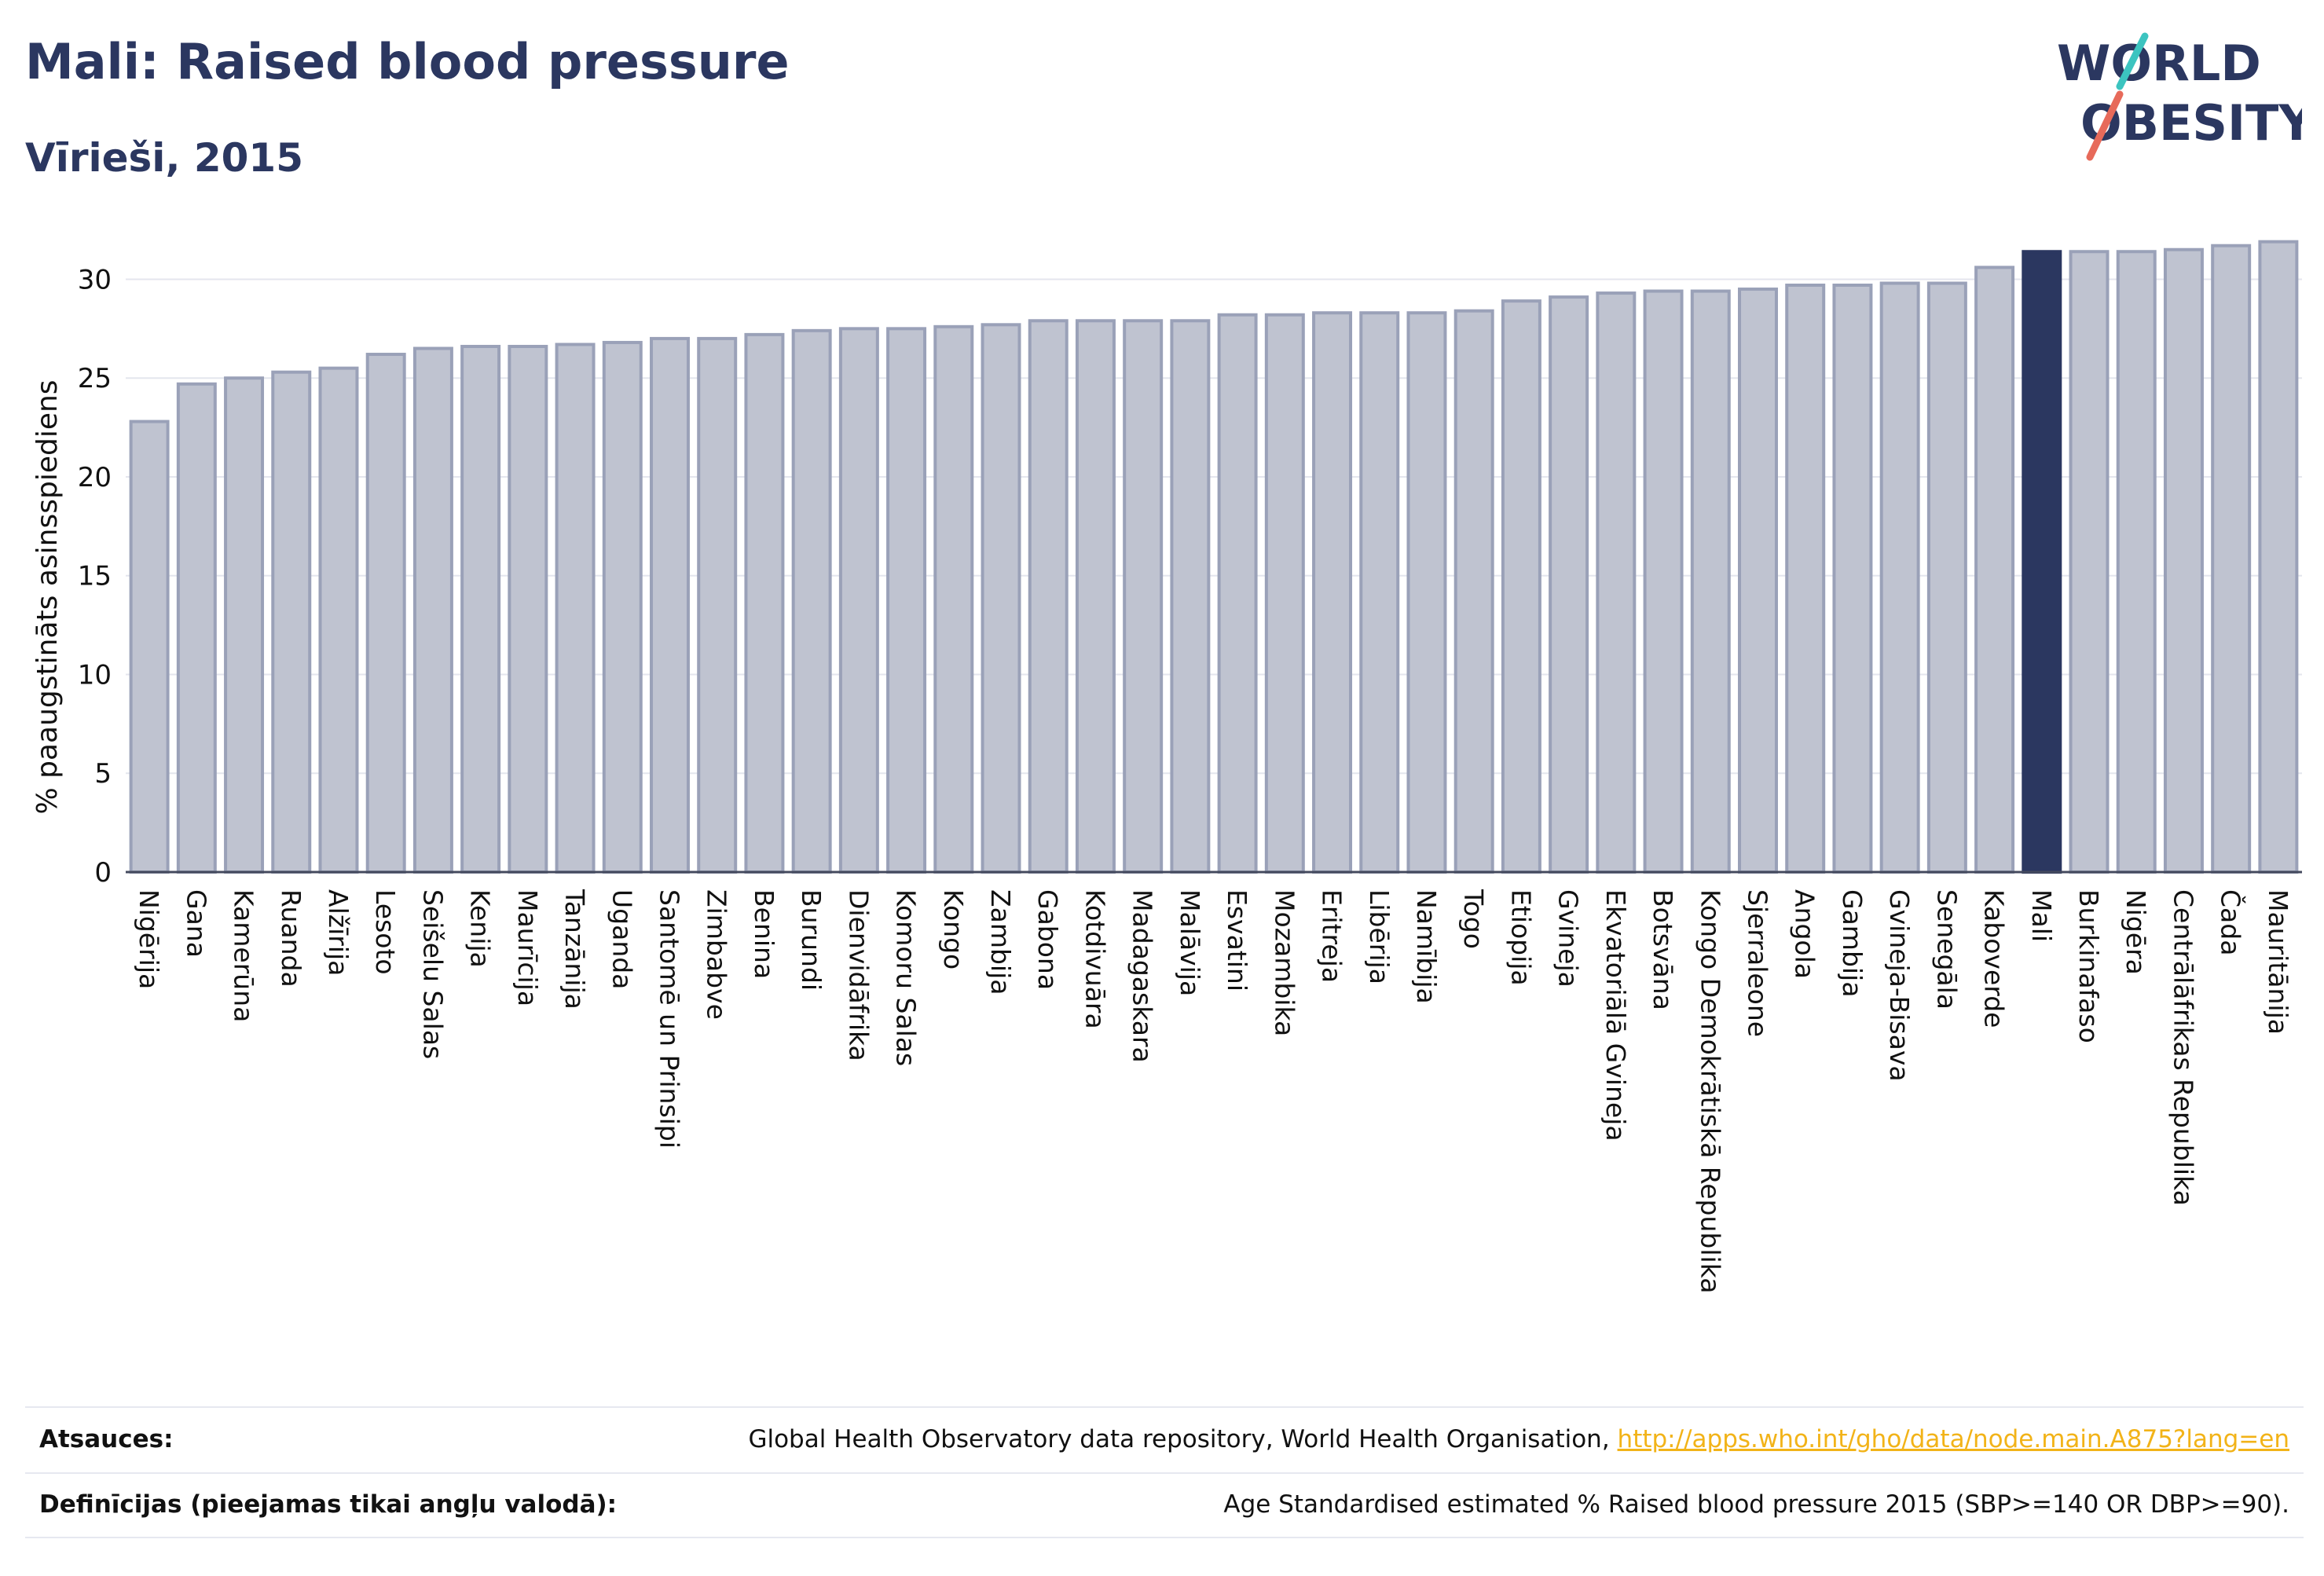 The image size is (2324, 1576). Describe the element at coordinates (291, 938) in the screenshot. I see `x-tick-label: Ruanda` at that location.